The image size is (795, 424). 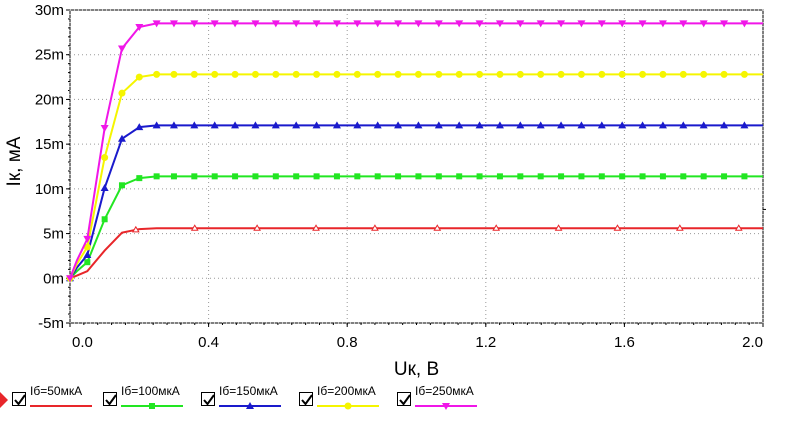 I want to click on legend-label: Iб=100мкА, so click(x=150, y=391).